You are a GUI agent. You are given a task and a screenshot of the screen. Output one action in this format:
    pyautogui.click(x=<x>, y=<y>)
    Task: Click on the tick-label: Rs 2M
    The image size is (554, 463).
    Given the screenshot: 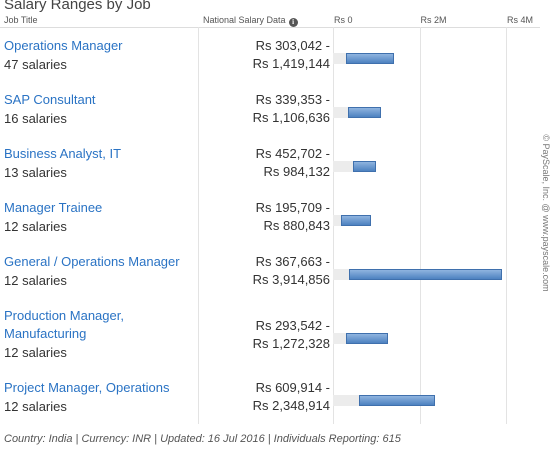 What is the action you would take?
    pyautogui.click(x=433, y=20)
    